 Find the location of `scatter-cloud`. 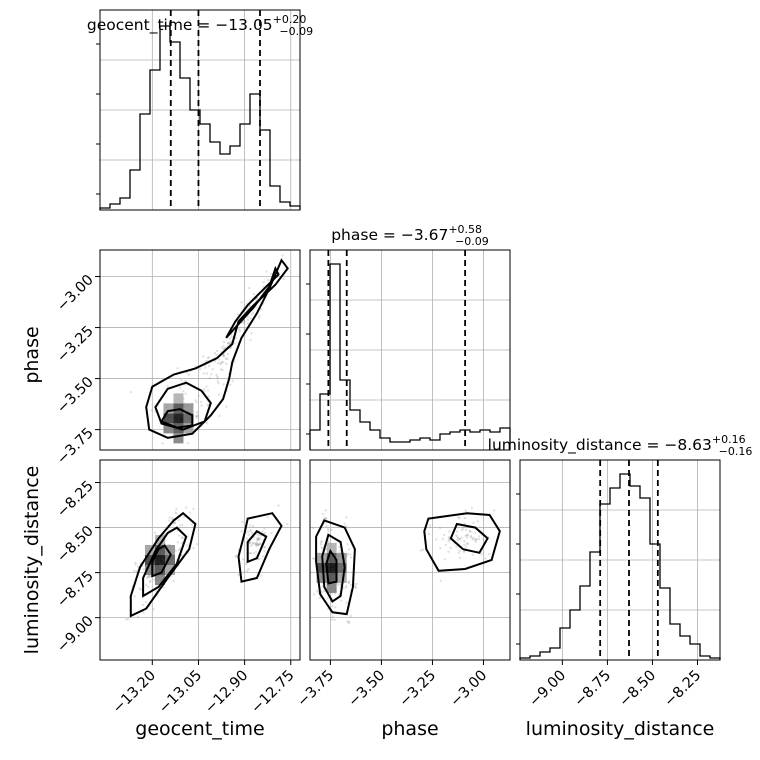

scatter-cloud is located at coordinates (209, 349).